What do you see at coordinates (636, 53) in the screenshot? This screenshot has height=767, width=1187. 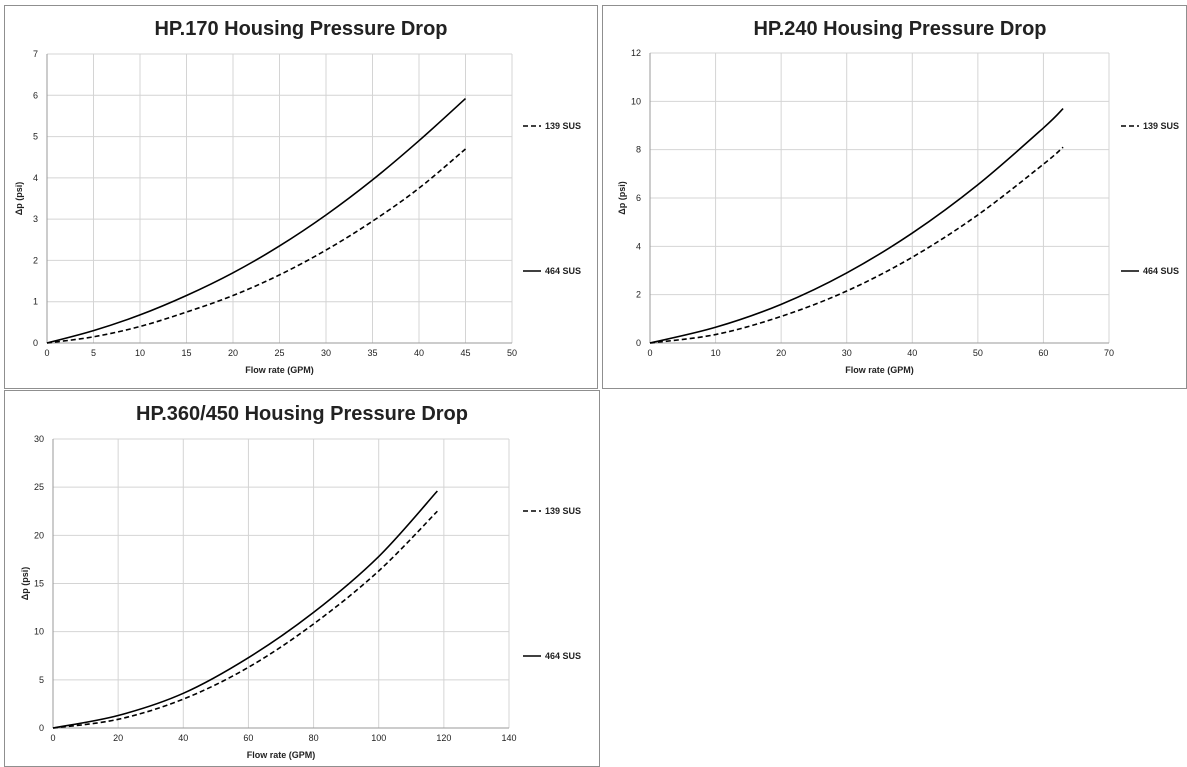 I see `y-tick-label: 12` at bounding box center [636, 53].